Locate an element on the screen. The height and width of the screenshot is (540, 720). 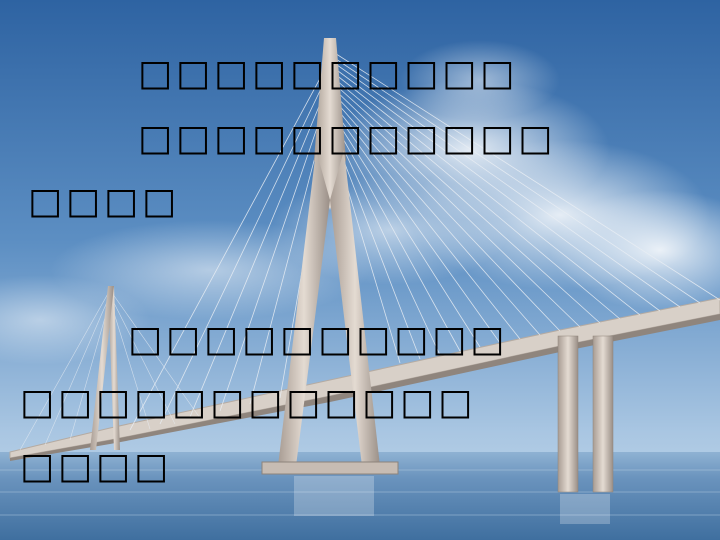
paragraph-1-line-2: □□□□□□□□□□□ is located at coordinates (347, 138).